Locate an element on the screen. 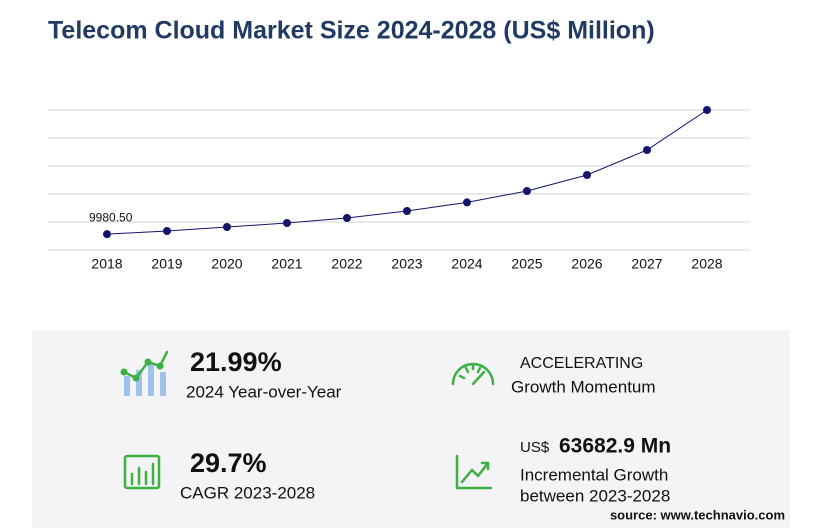 The image size is (816, 528). icon-yoy is located at coordinates (144, 373).